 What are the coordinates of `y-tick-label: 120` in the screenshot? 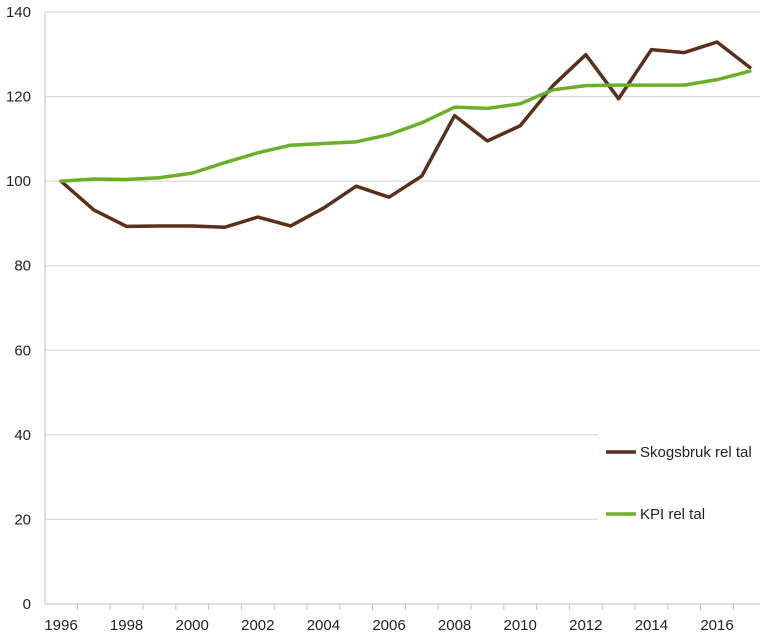 It's located at (18, 97).